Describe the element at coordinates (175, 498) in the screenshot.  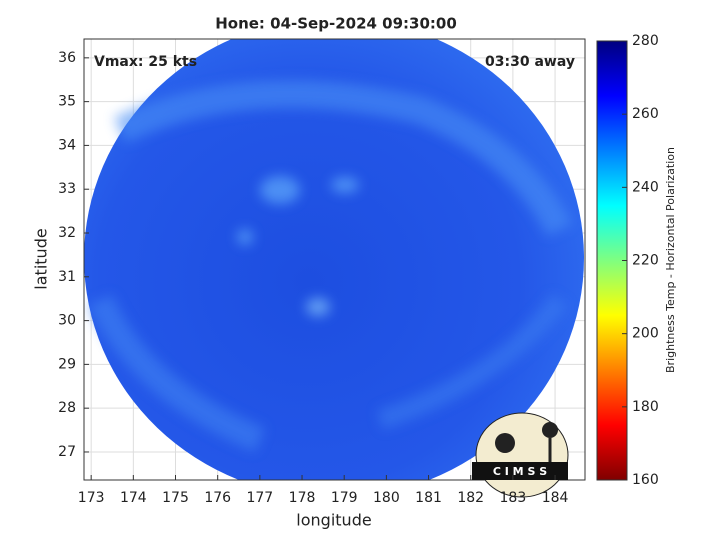
I see `x-tick-label: 175` at that location.